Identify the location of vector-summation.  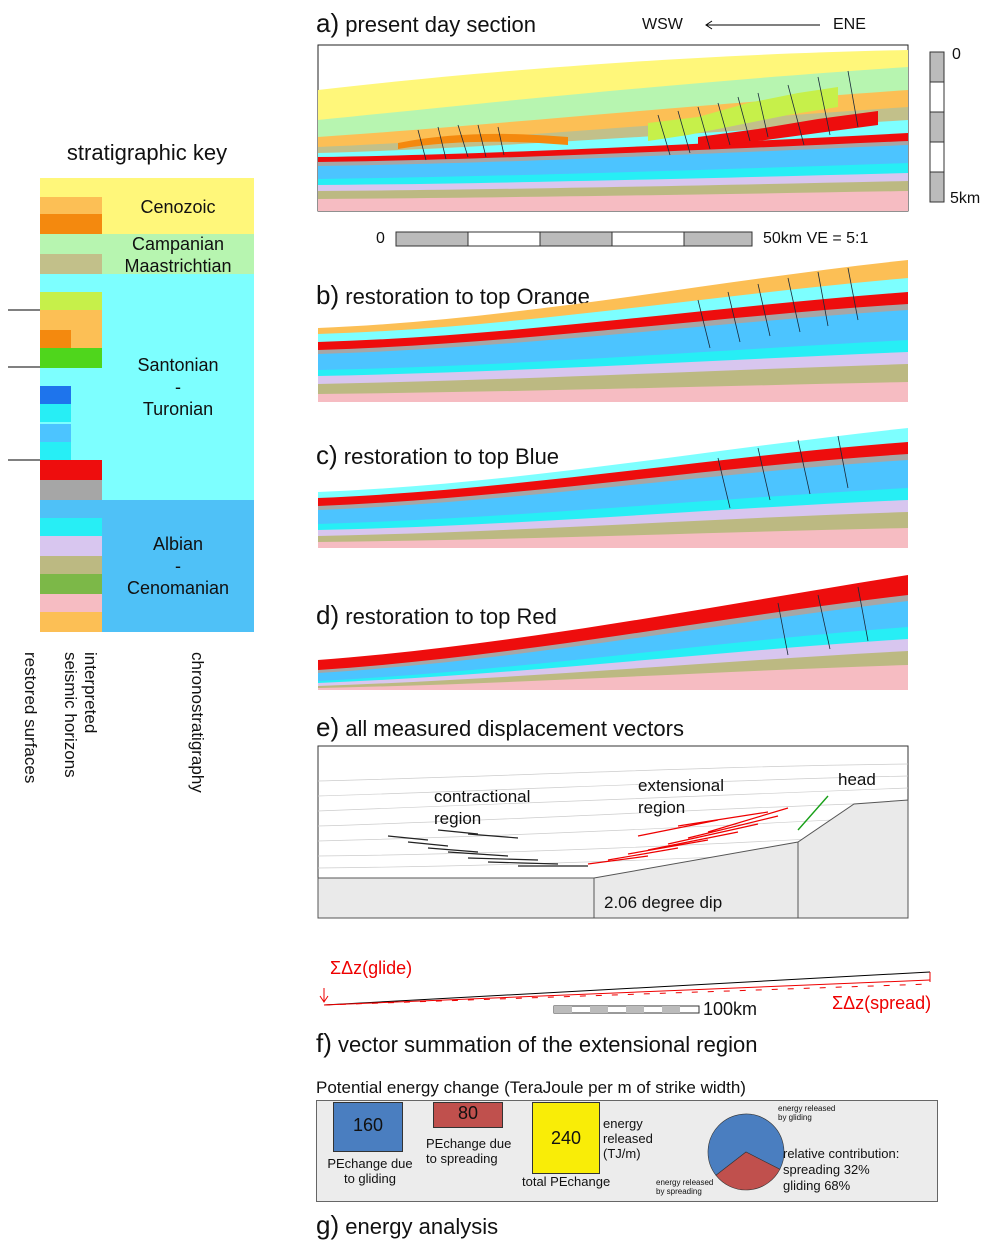
(625, 988).